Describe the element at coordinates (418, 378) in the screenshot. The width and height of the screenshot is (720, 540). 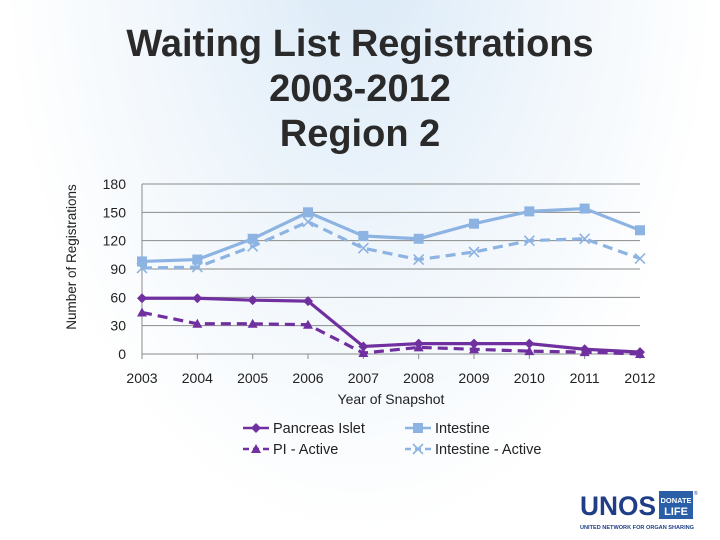
I see `x-tick-label: 2008` at that location.